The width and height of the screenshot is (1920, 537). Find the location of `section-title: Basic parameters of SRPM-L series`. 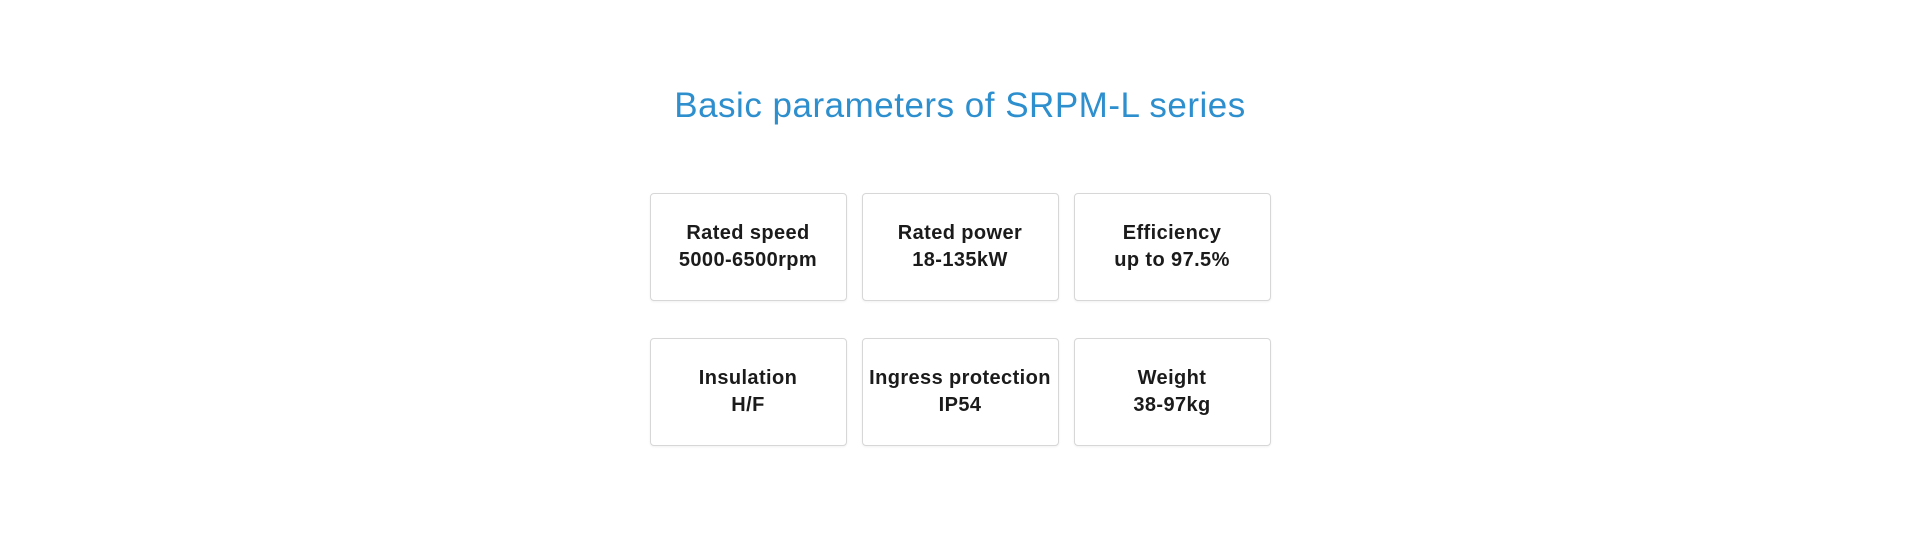

section-title: Basic parameters of SRPM-L series is located at coordinates (960, 105).